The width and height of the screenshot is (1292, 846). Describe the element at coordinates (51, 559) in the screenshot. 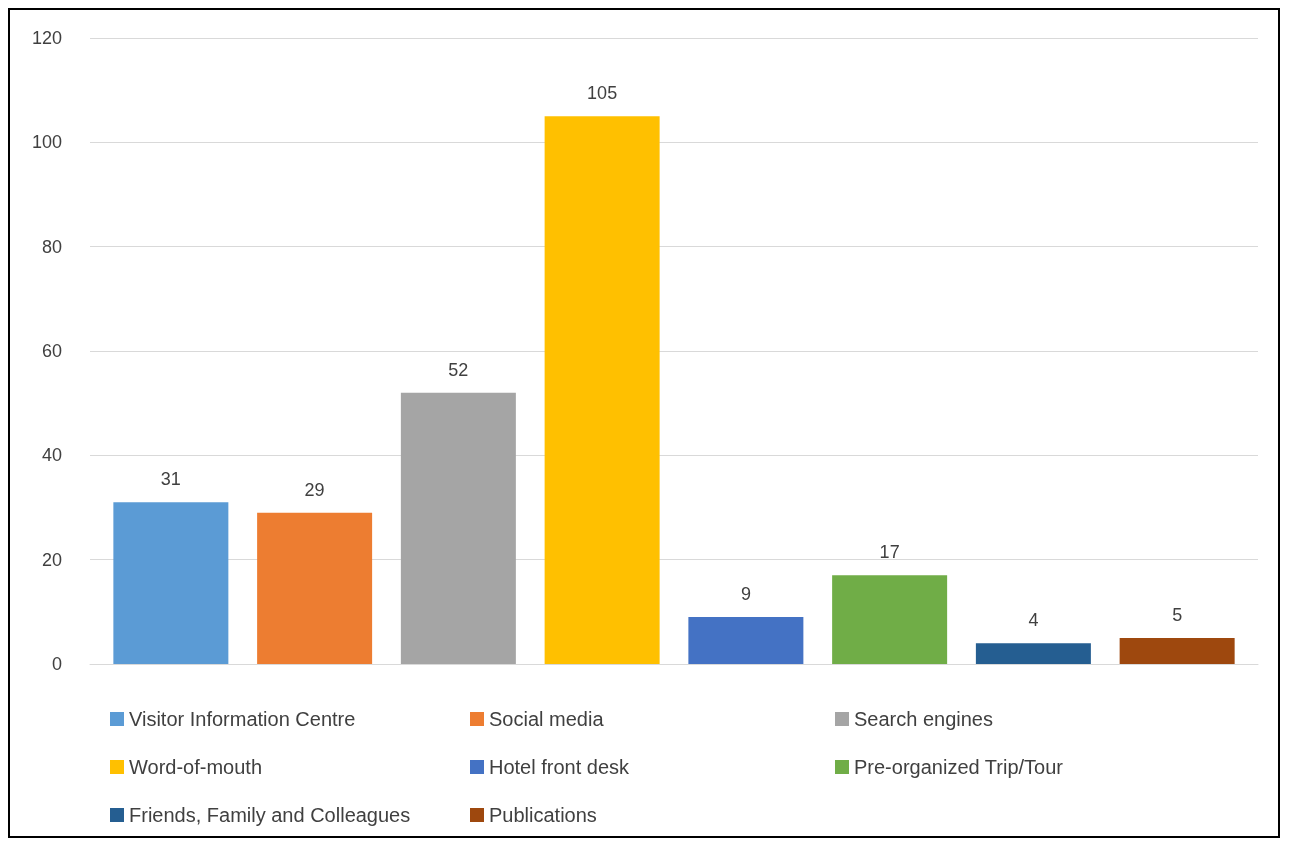

I see `y-tick-label: 20` at that location.